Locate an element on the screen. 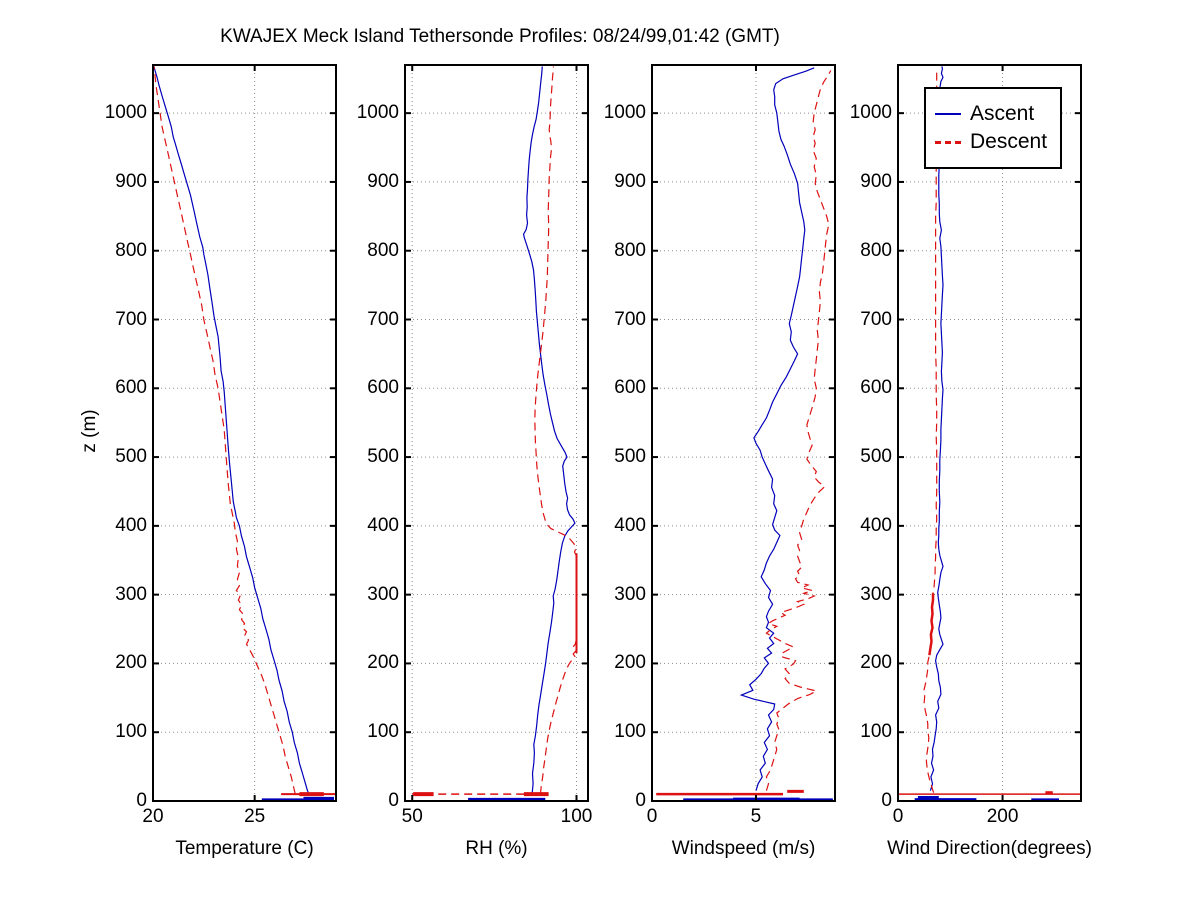 This screenshot has width=1200, height=900. legend-row-descent: Descent is located at coordinates (993, 142).